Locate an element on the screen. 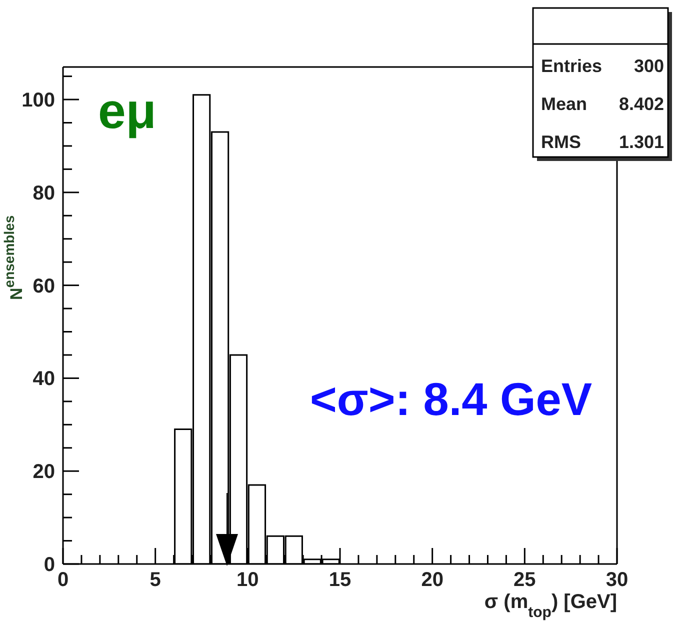 The image size is (677, 621). y-tick-label: 80 is located at coordinates (43, 193).